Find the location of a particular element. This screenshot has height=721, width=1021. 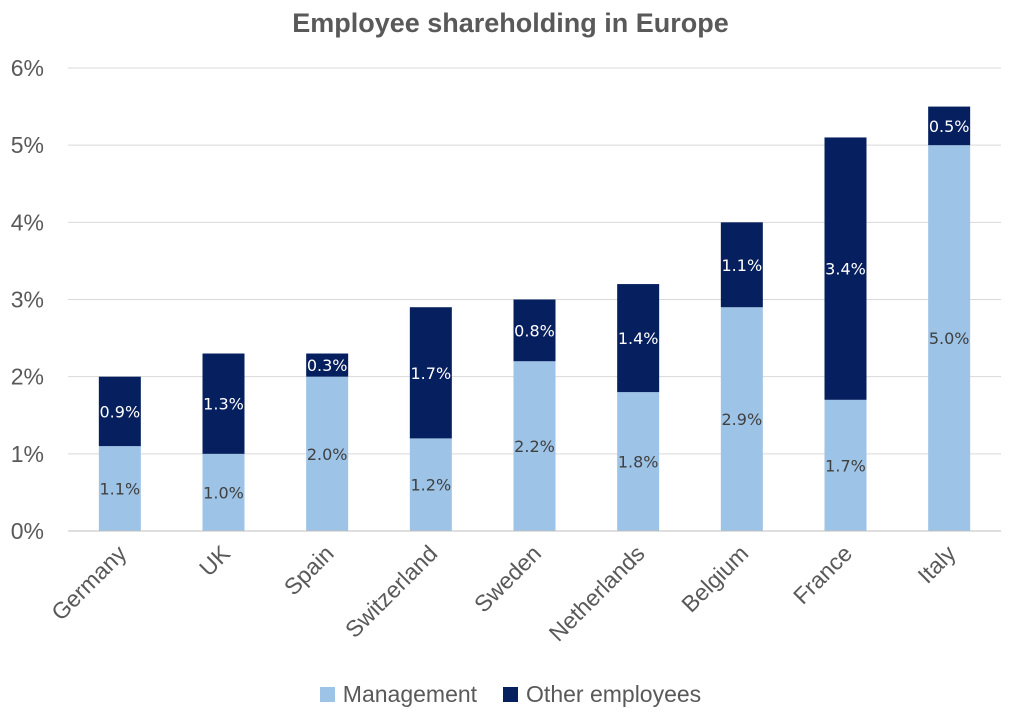

x-tick-label: Switzerland is located at coordinates (391, 591).